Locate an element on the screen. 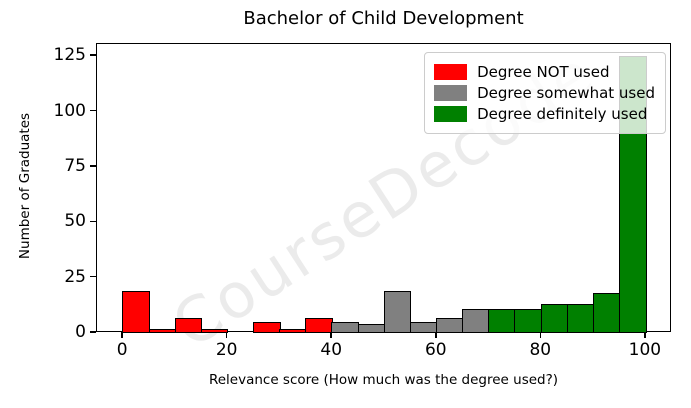 This screenshot has height=408, width=691. legend-label: Degree definitely used is located at coordinates (562, 114).